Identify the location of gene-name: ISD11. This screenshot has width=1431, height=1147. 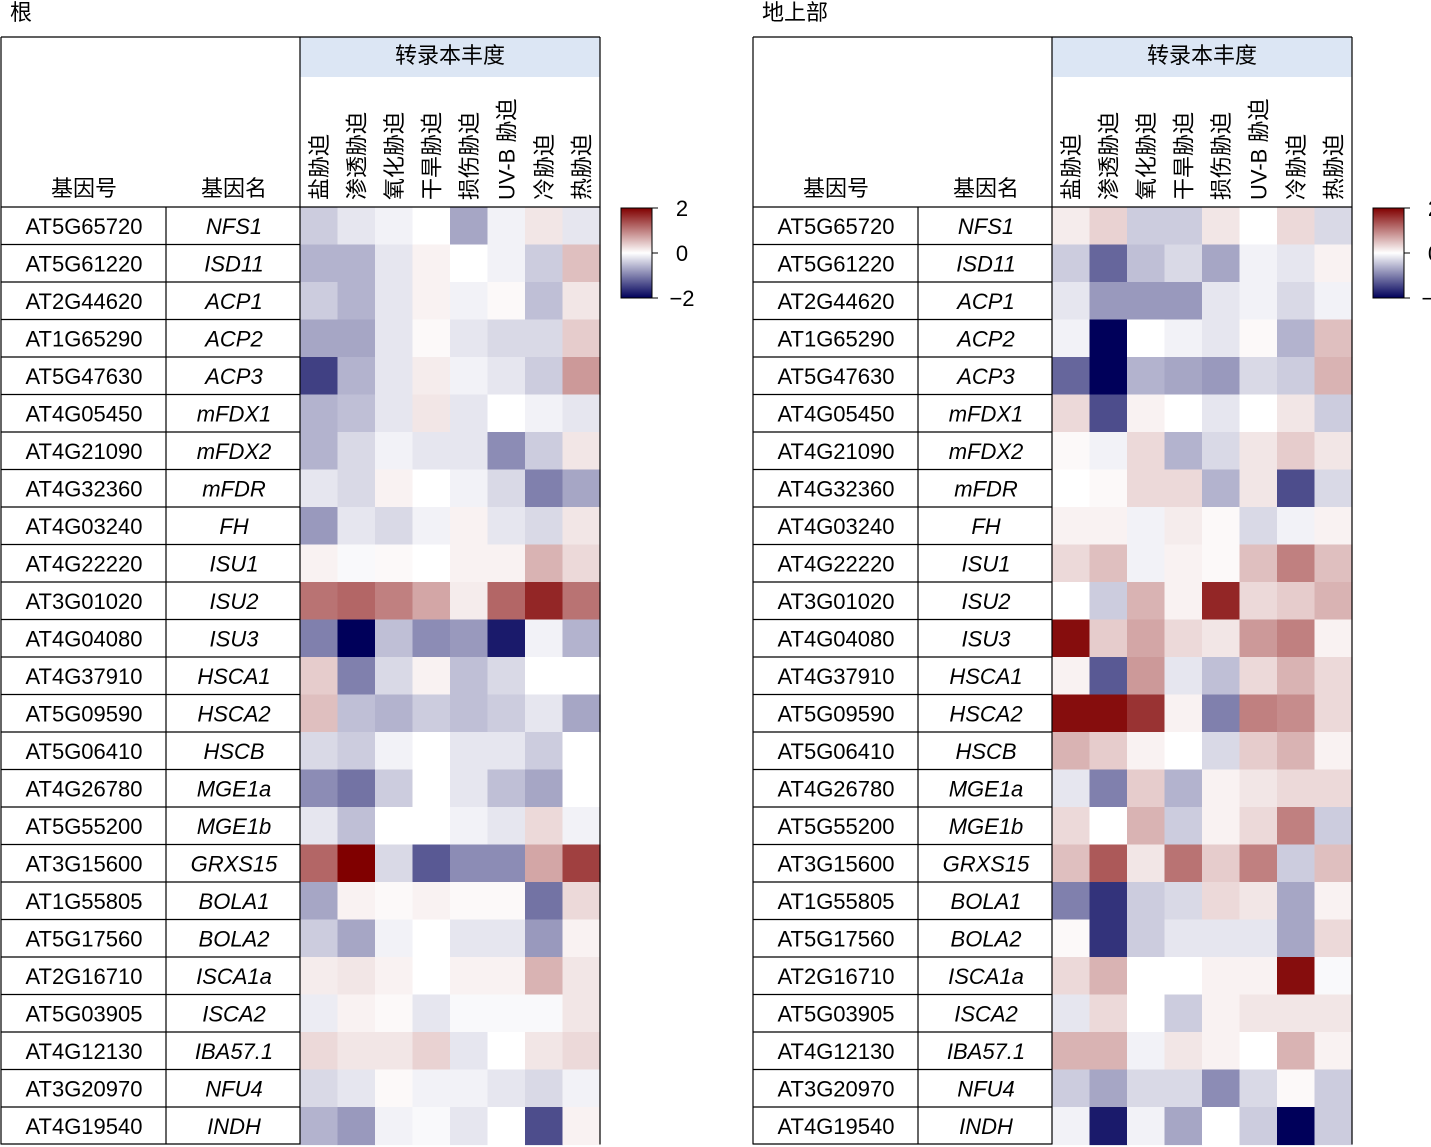
(234, 263).